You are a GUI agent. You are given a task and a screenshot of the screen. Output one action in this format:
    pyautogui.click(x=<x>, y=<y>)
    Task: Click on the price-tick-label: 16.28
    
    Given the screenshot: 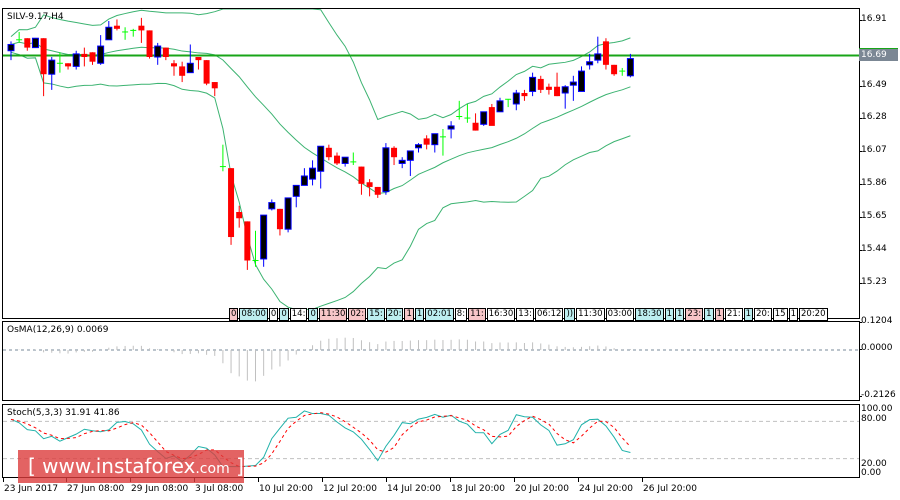 What is the action you would take?
    pyautogui.click(x=874, y=117)
    